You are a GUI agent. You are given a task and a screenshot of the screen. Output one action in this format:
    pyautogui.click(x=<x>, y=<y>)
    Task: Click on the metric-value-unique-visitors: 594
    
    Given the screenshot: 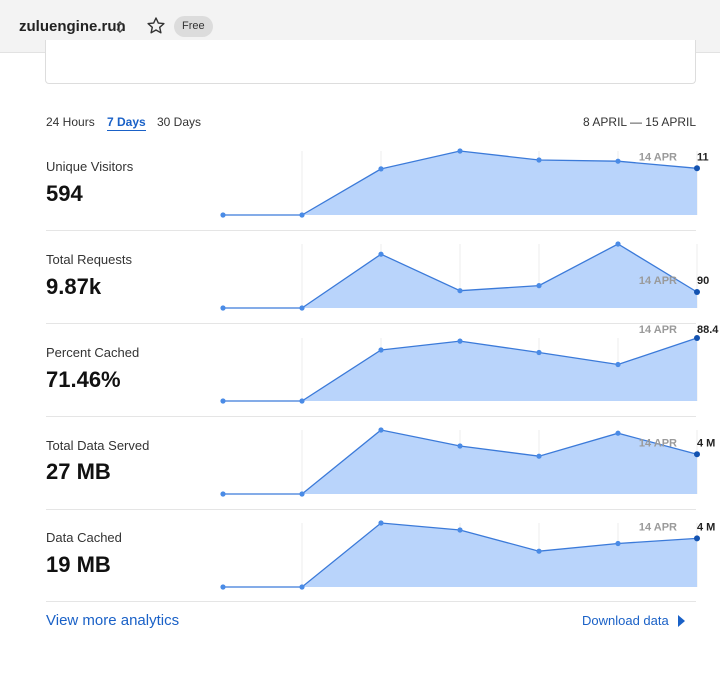 What is the action you would take?
    pyautogui.click(x=64, y=193)
    